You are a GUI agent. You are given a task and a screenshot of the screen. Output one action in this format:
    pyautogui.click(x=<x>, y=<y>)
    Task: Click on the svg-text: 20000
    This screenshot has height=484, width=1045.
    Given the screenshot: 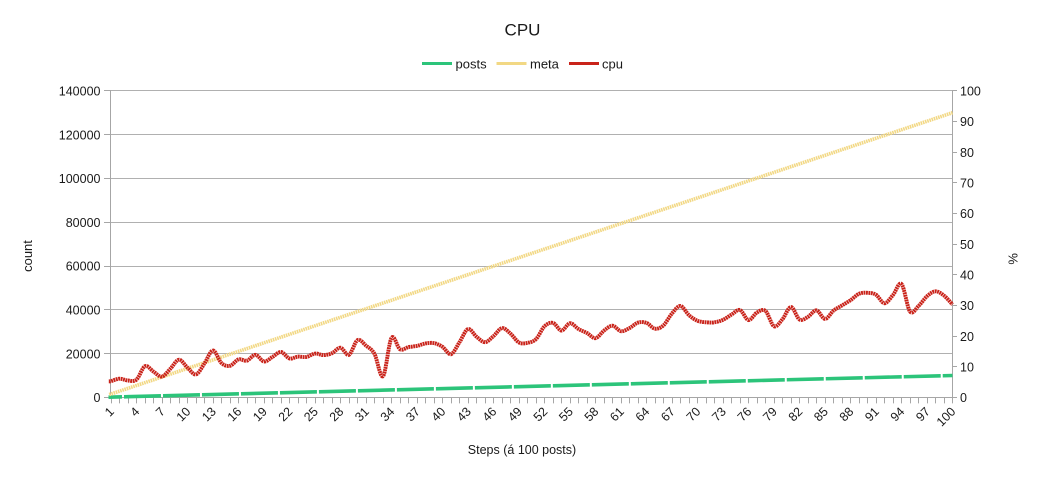 What is the action you would take?
    pyautogui.click(x=83, y=354)
    